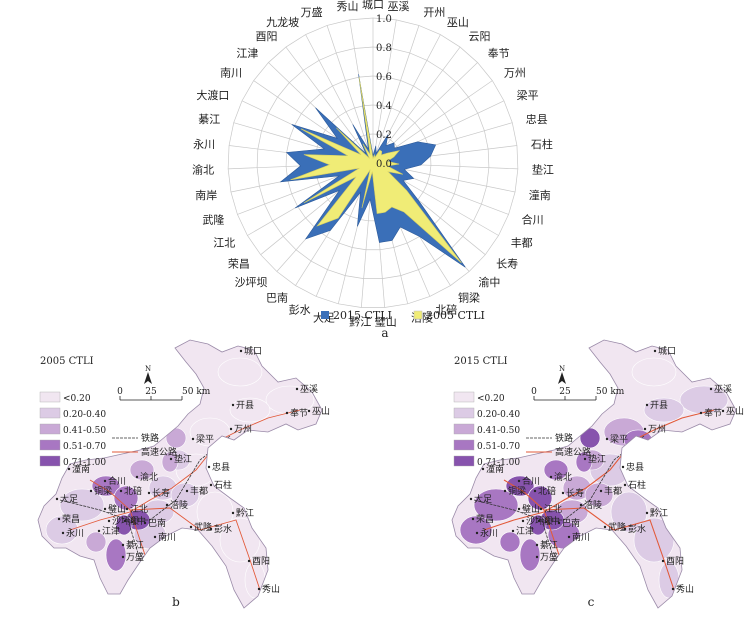 Image resolution: width=755 pixels, height=622 pixels. What do you see at coordinates (84, 415) in the screenshot?
I see `map-legend-label: 0.20-0.40` at bounding box center [84, 415].